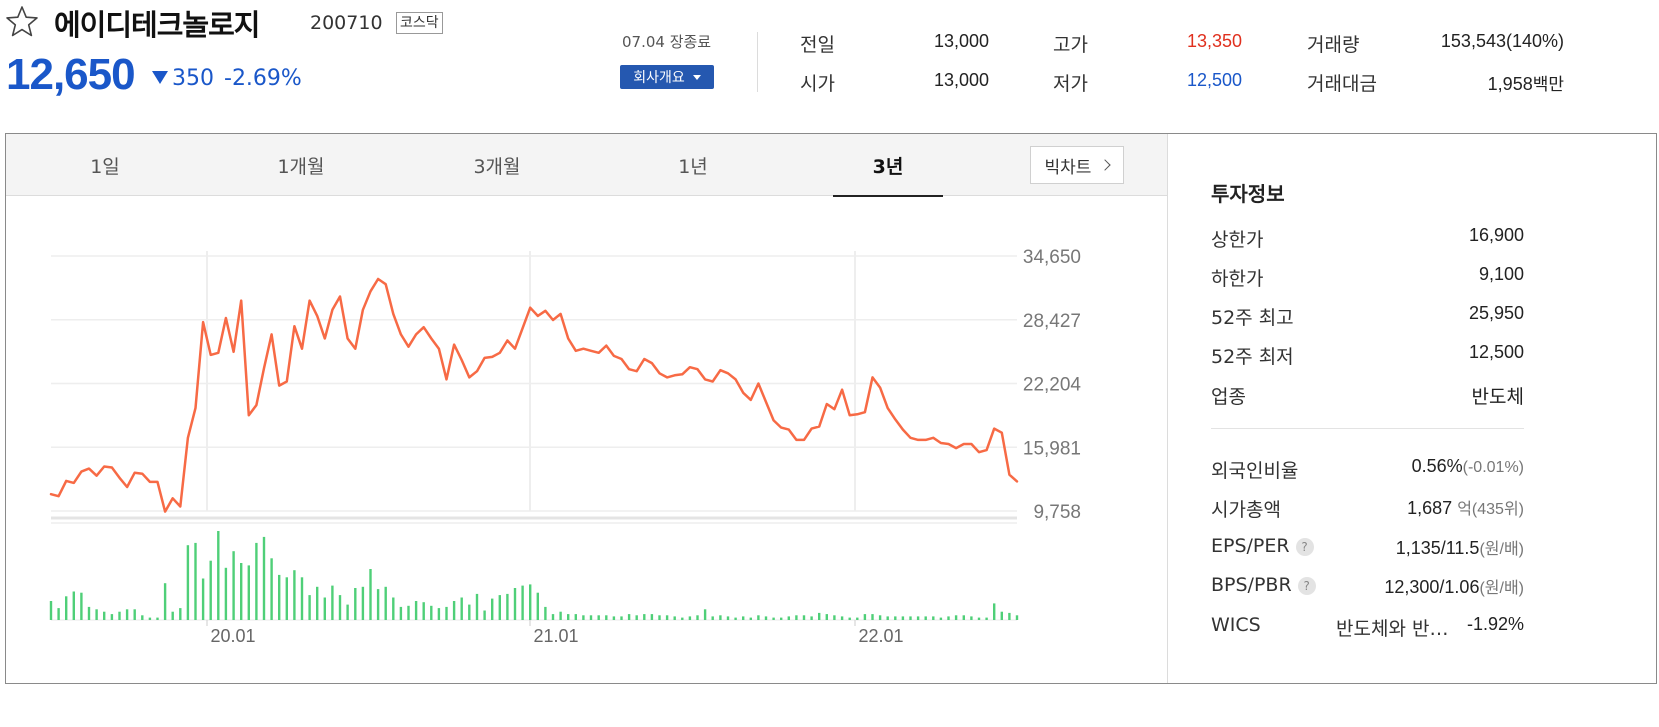 Image resolution: width=1659 pixels, height=727 pixels. What do you see at coordinates (1496, 352) in the screenshot?
I see `week52-low-value: 12,500` at bounding box center [1496, 352].